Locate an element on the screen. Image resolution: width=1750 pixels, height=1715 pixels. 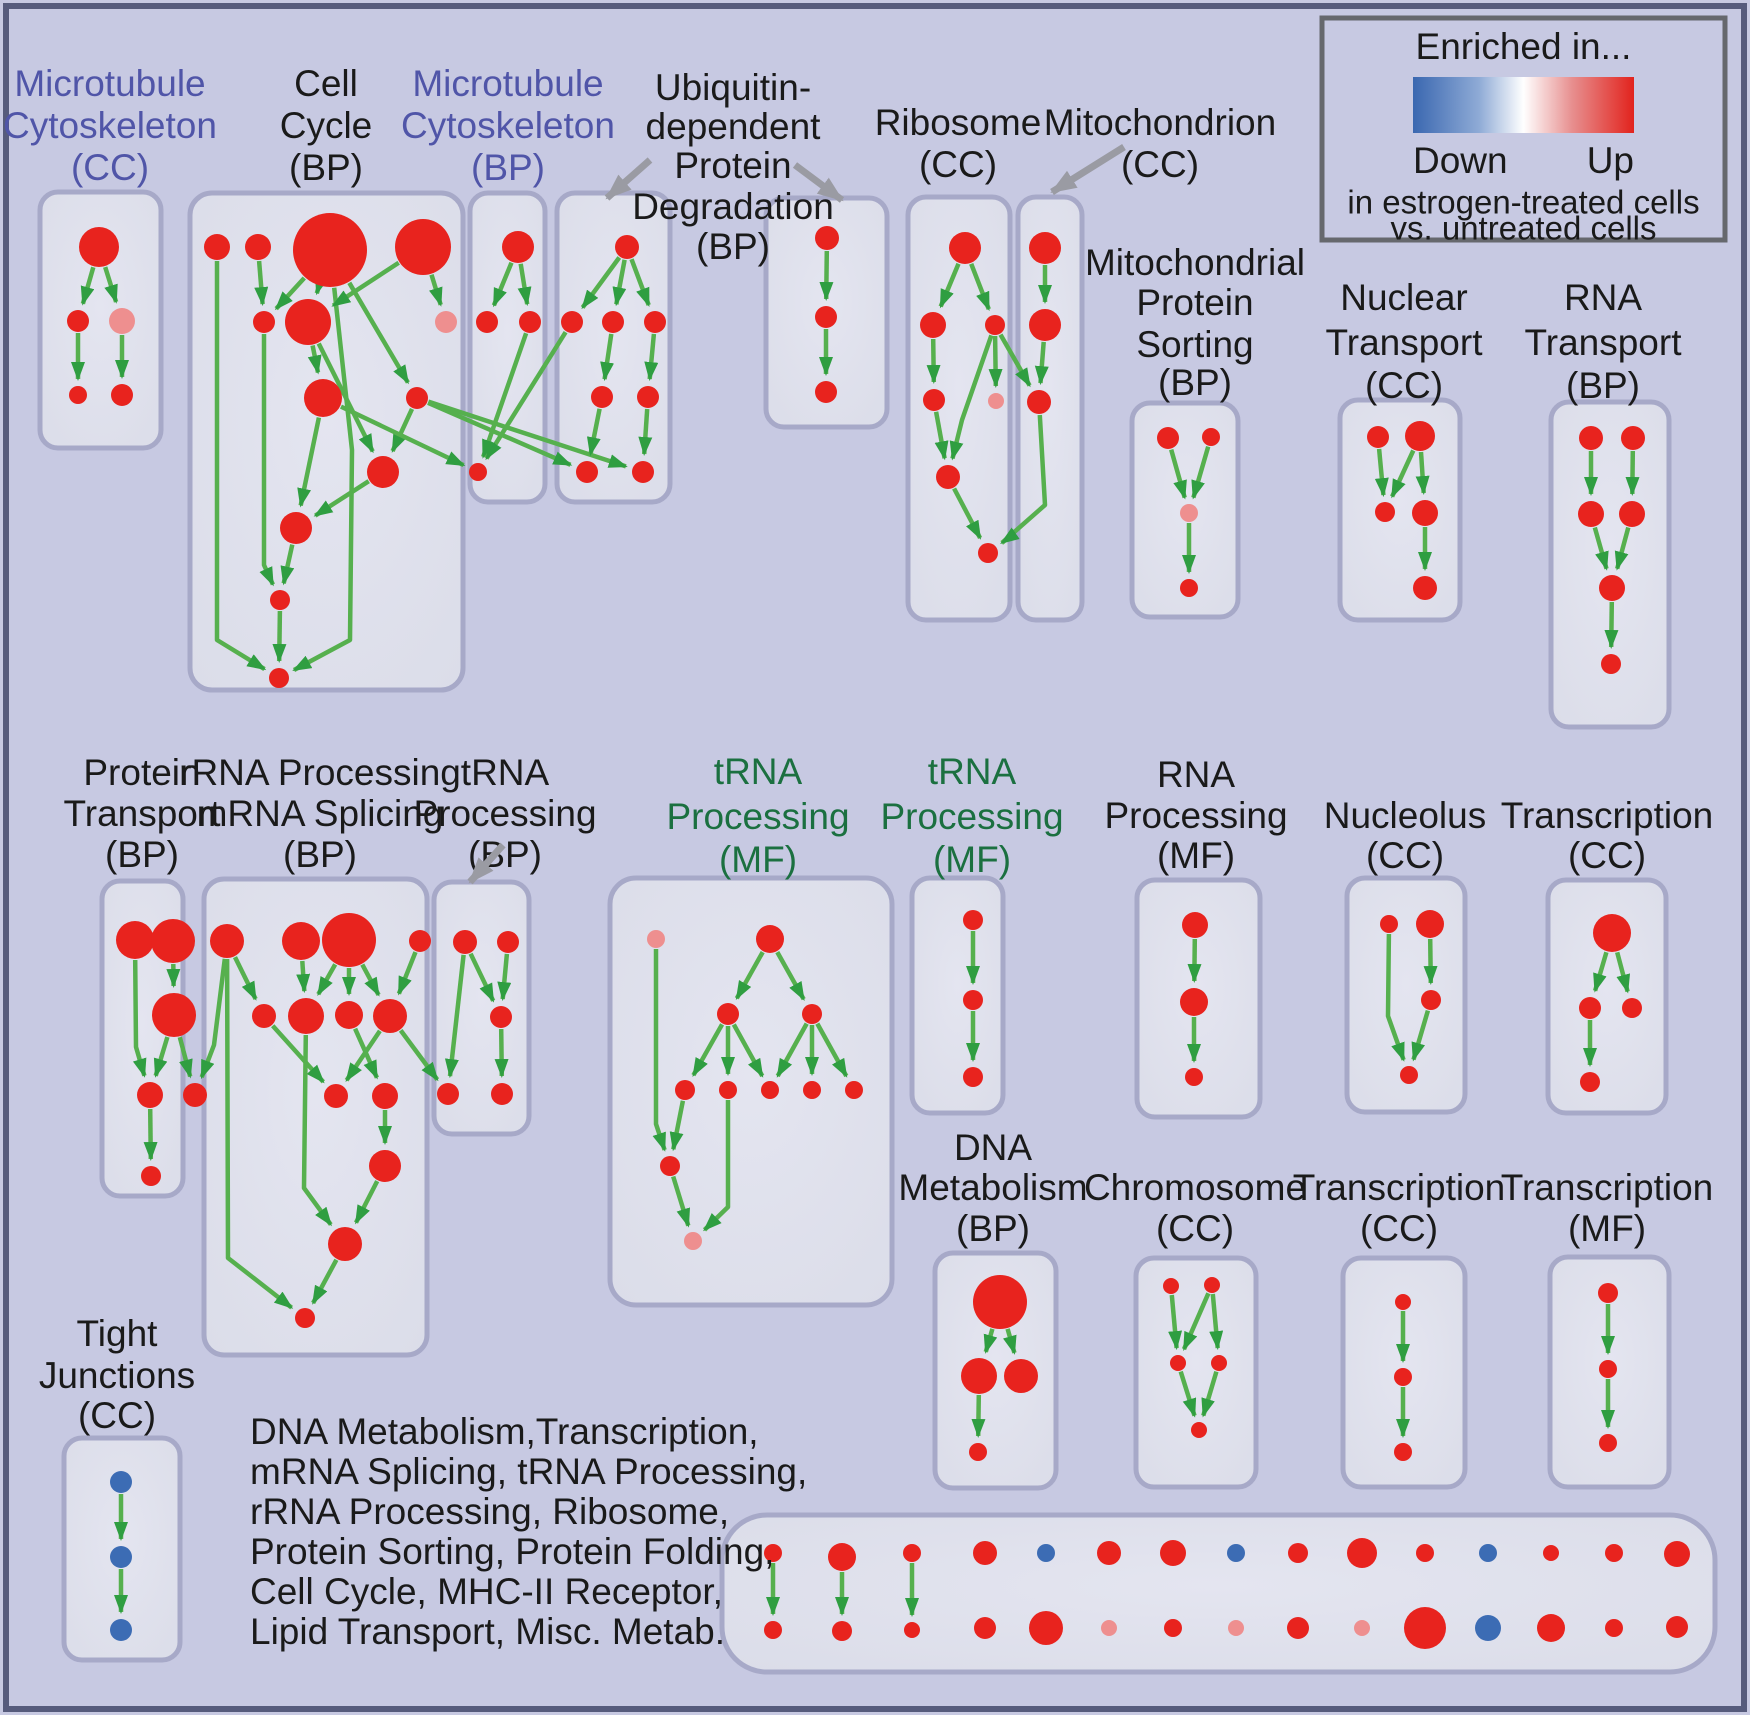
group-label-protein-transport-bp: Transport is located at coordinates (143, 813).